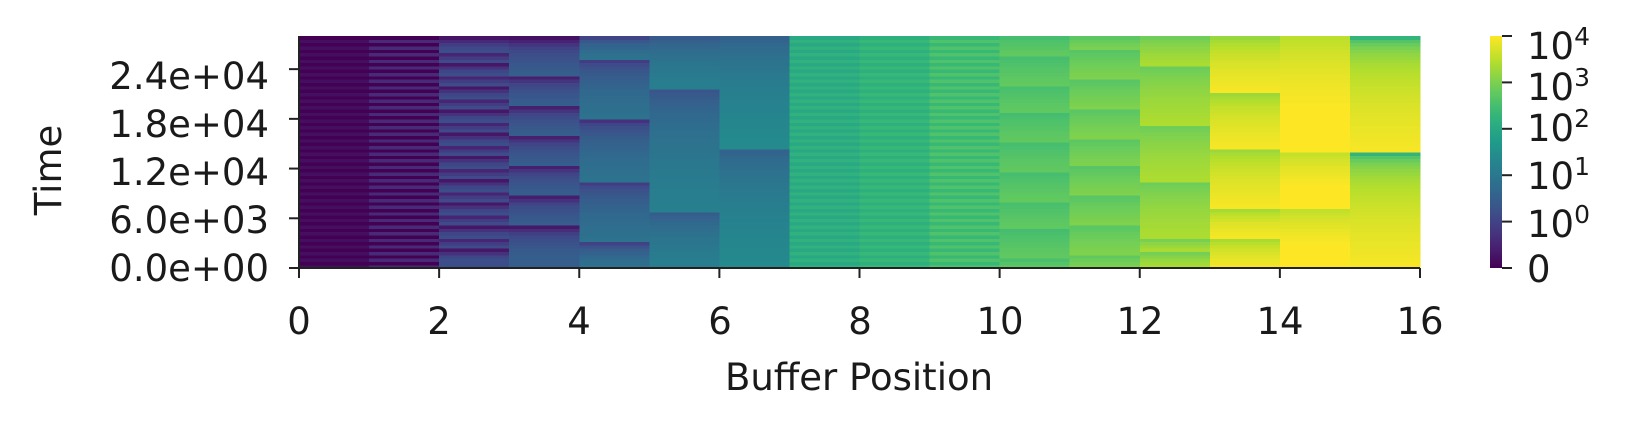  I want to click on x-axis-title: Buffer Position, so click(859, 377).